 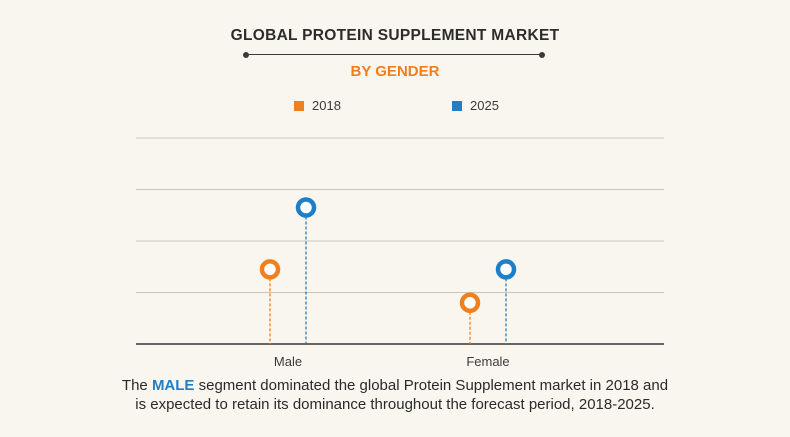 I want to click on legend-label-2025: 2025, so click(x=484, y=105).